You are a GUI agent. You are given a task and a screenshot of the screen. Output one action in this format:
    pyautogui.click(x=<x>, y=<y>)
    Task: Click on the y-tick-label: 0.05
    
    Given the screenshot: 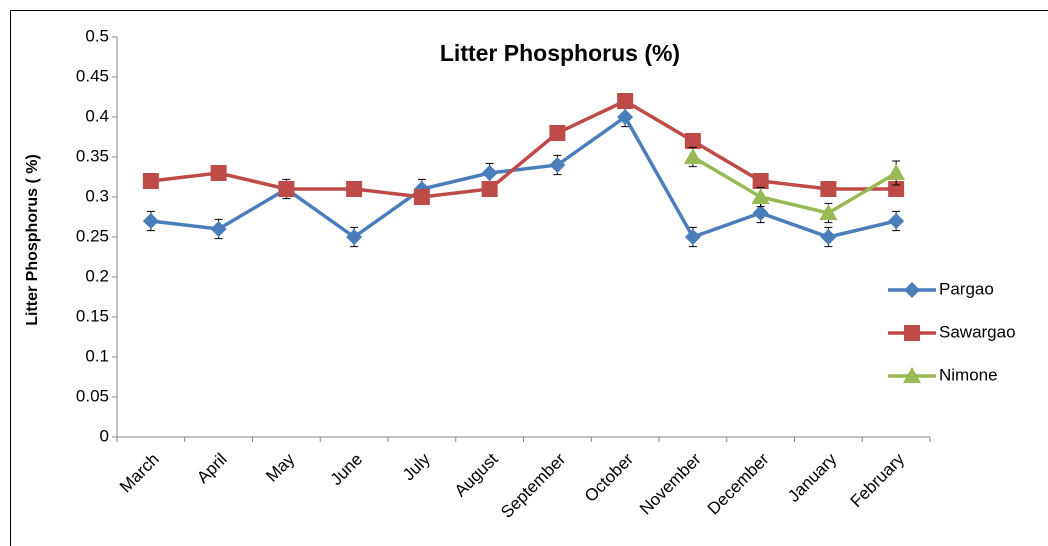 What is the action you would take?
    pyautogui.click(x=92, y=395)
    